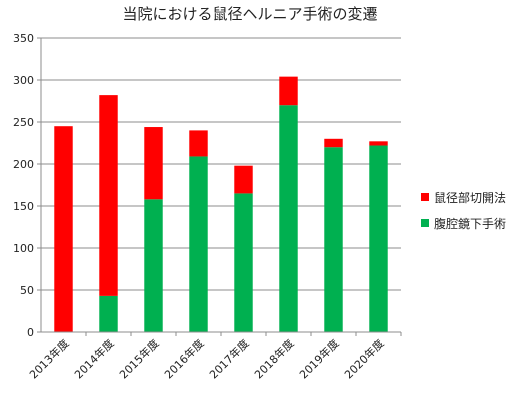 The height and width of the screenshot is (403, 528). I want to click on y-tick-label: 0, so click(30, 332).